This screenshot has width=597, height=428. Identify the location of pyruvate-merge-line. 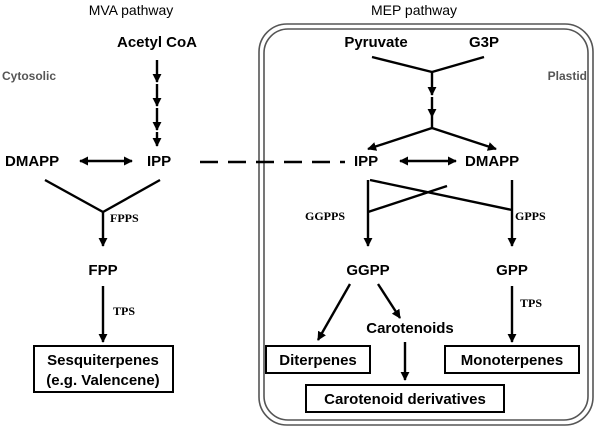
(402, 64).